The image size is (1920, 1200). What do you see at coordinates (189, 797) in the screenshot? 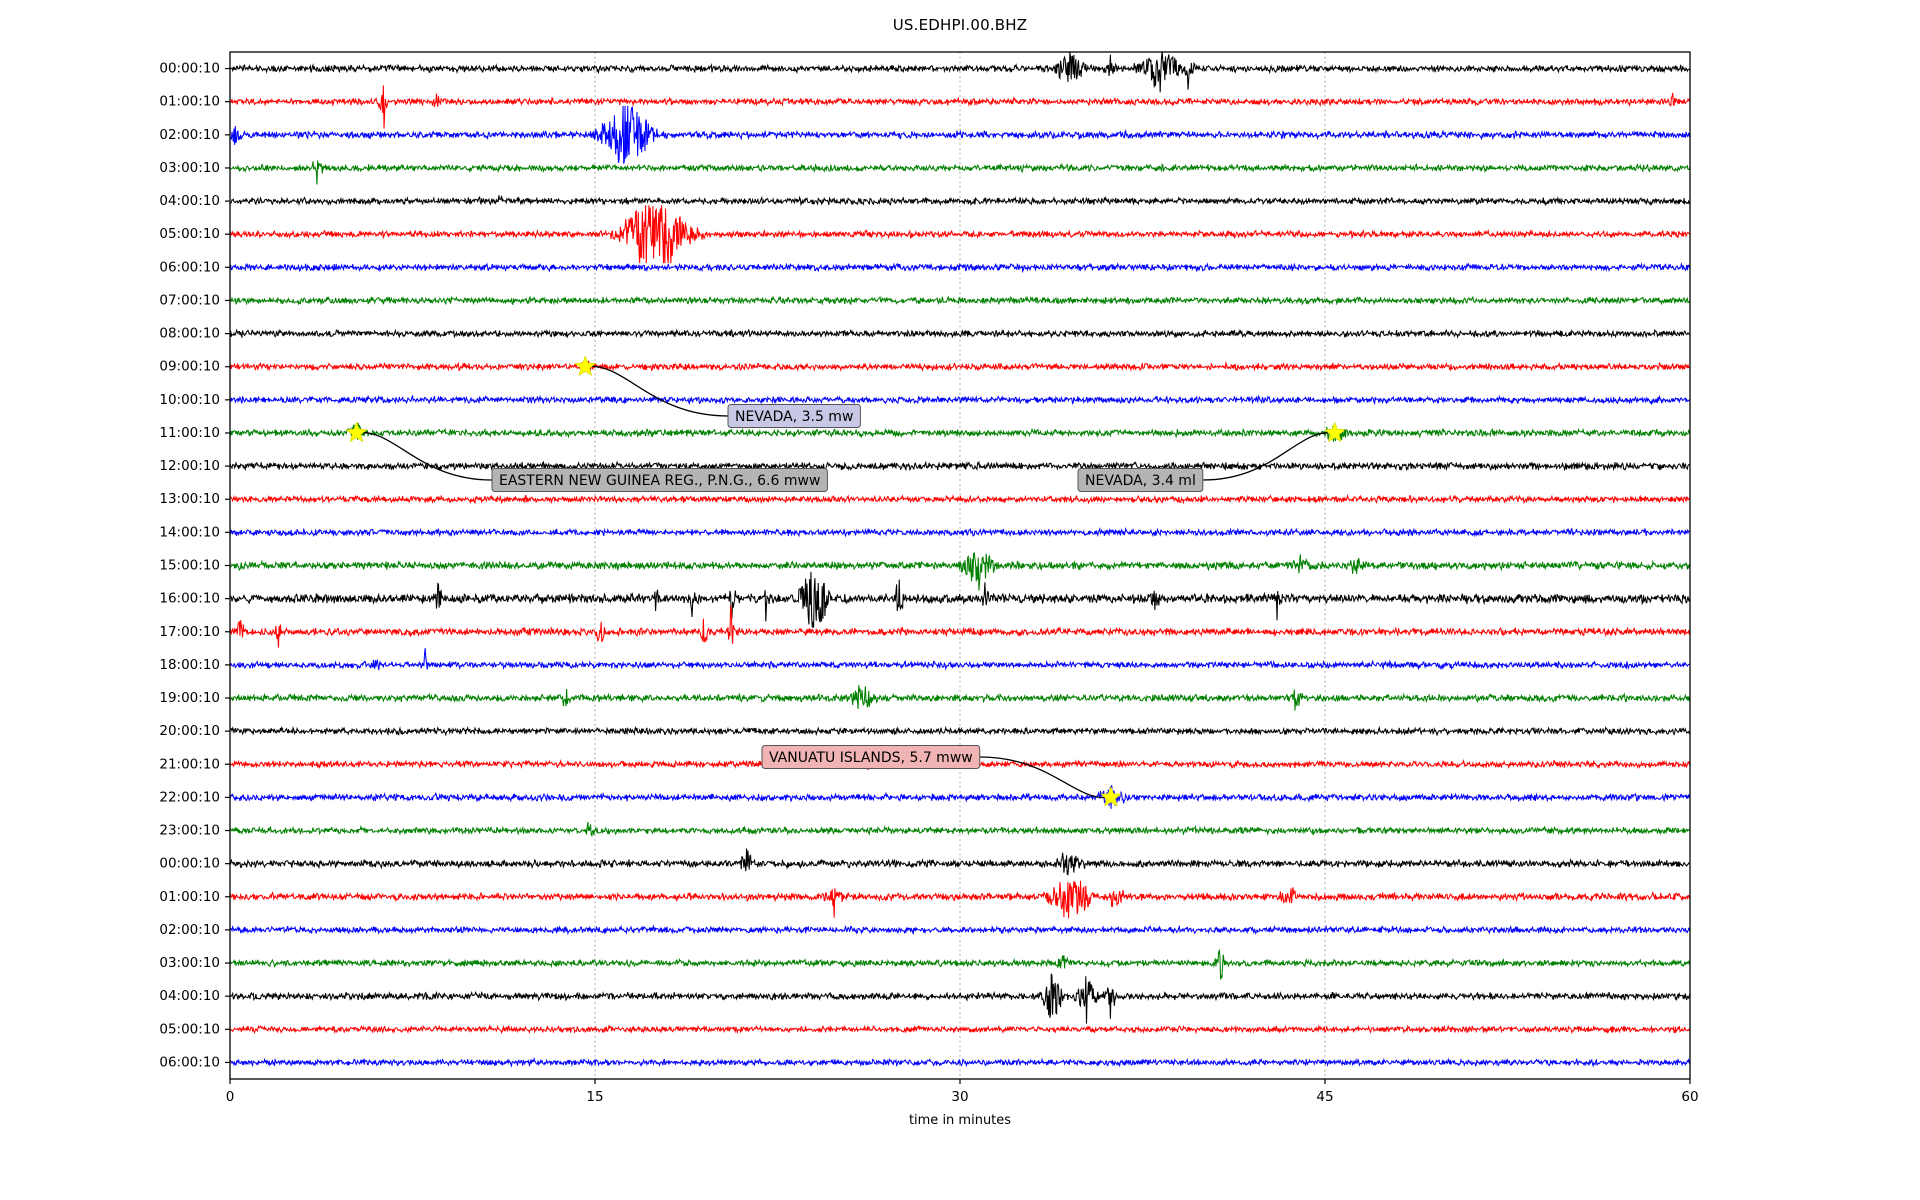
I see `y-tick-label: 22:00:10` at bounding box center [189, 797].